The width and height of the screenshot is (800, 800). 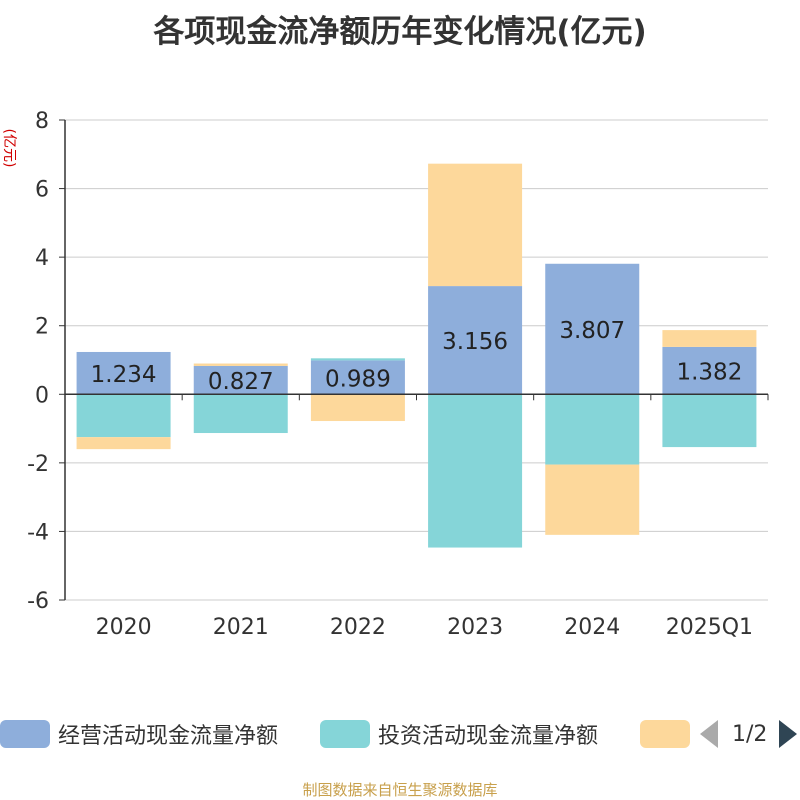 What do you see at coordinates (25, 734) in the screenshot?
I see `legend-swatch-operating` at bounding box center [25, 734].